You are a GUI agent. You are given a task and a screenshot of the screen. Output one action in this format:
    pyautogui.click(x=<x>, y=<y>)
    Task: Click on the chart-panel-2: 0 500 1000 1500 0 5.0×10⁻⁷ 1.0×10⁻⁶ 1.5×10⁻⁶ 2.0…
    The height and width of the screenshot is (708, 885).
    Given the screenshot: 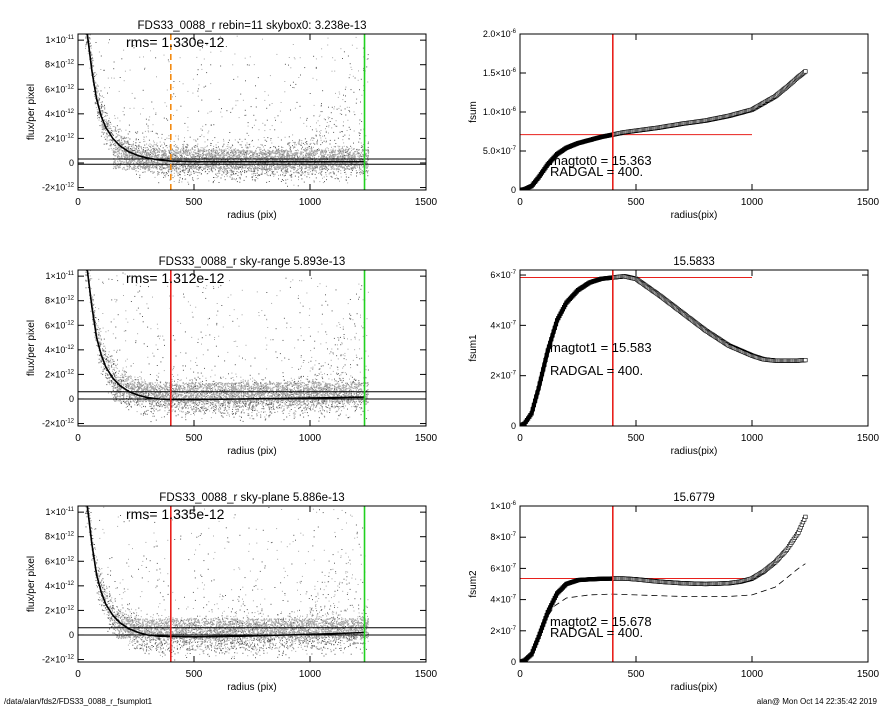 What is the action you would take?
    pyautogui.click(x=674, y=125)
    